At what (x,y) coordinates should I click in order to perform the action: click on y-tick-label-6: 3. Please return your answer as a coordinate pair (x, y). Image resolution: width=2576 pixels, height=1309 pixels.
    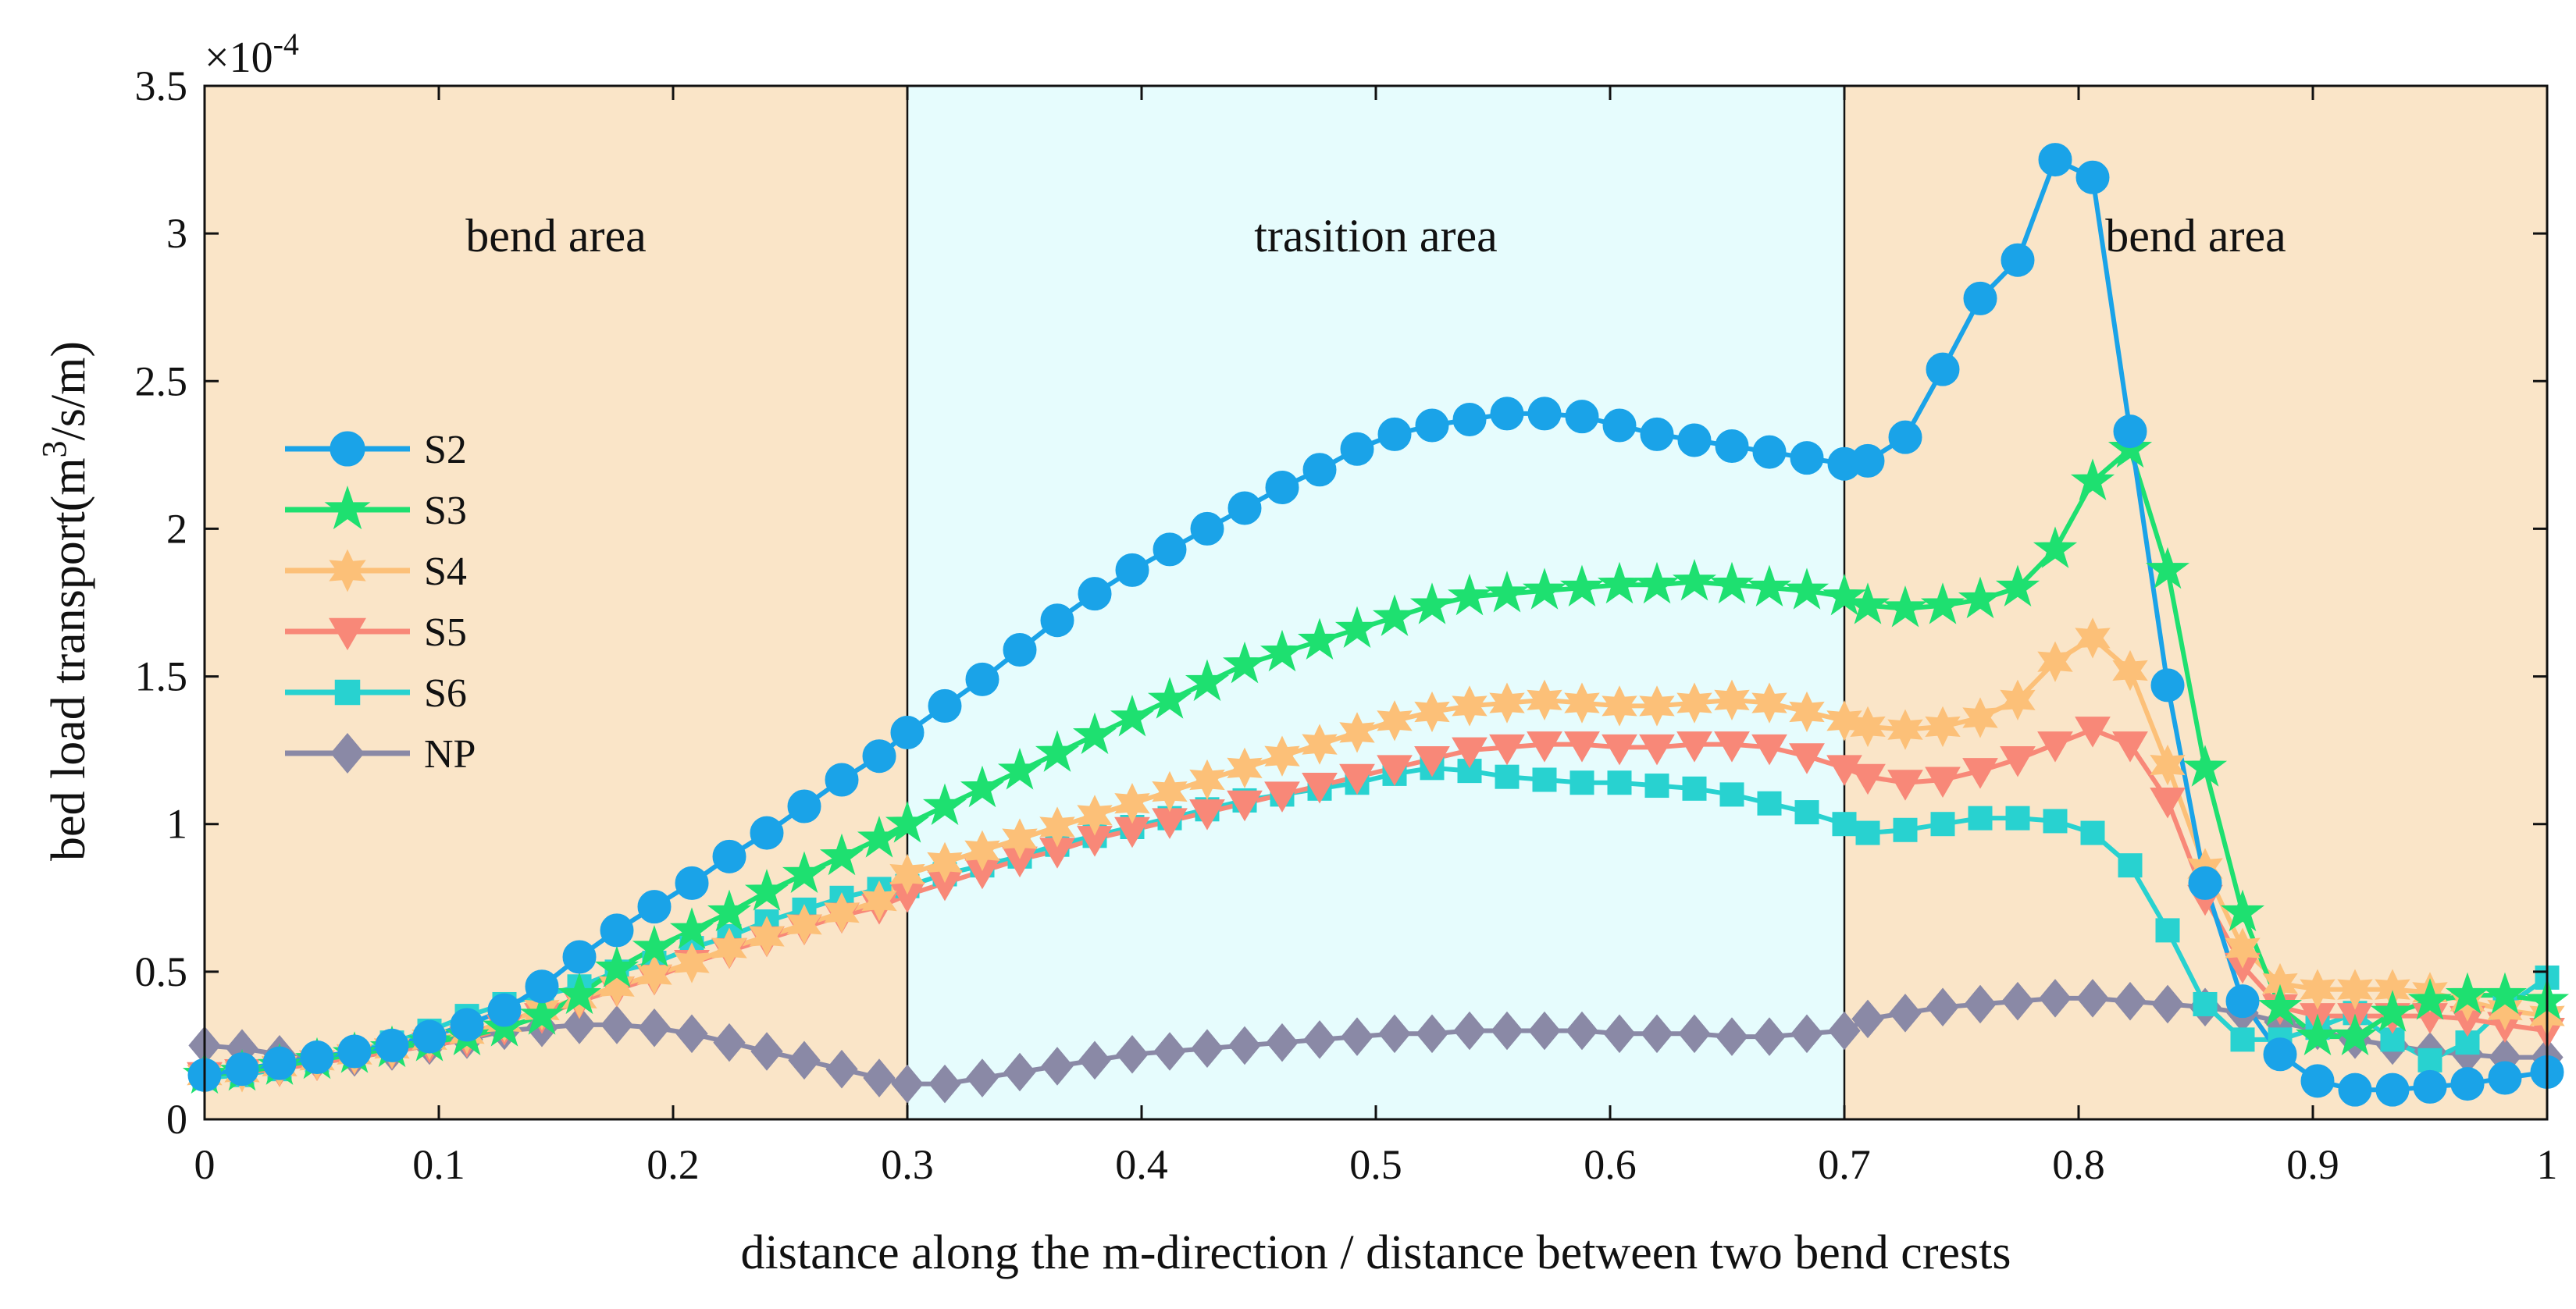
    Looking at the image, I should click on (176, 233).